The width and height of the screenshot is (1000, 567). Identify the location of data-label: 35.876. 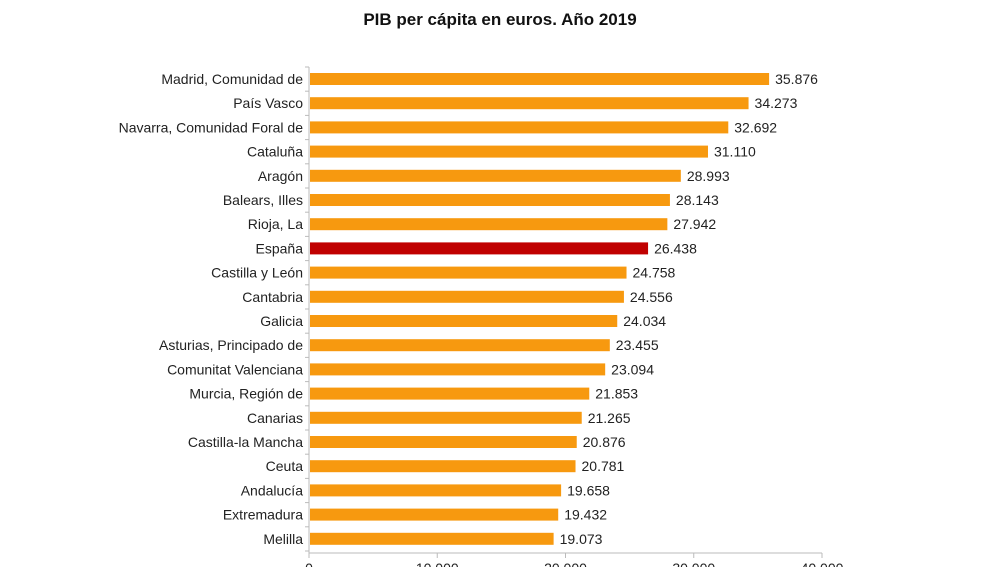
(796, 79).